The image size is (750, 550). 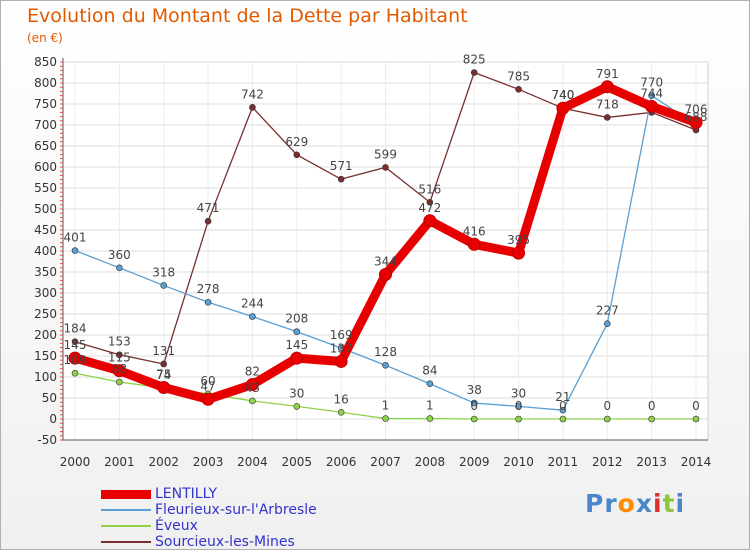 What do you see at coordinates (474, 390) in the screenshot?
I see `data-label: 38` at bounding box center [474, 390].